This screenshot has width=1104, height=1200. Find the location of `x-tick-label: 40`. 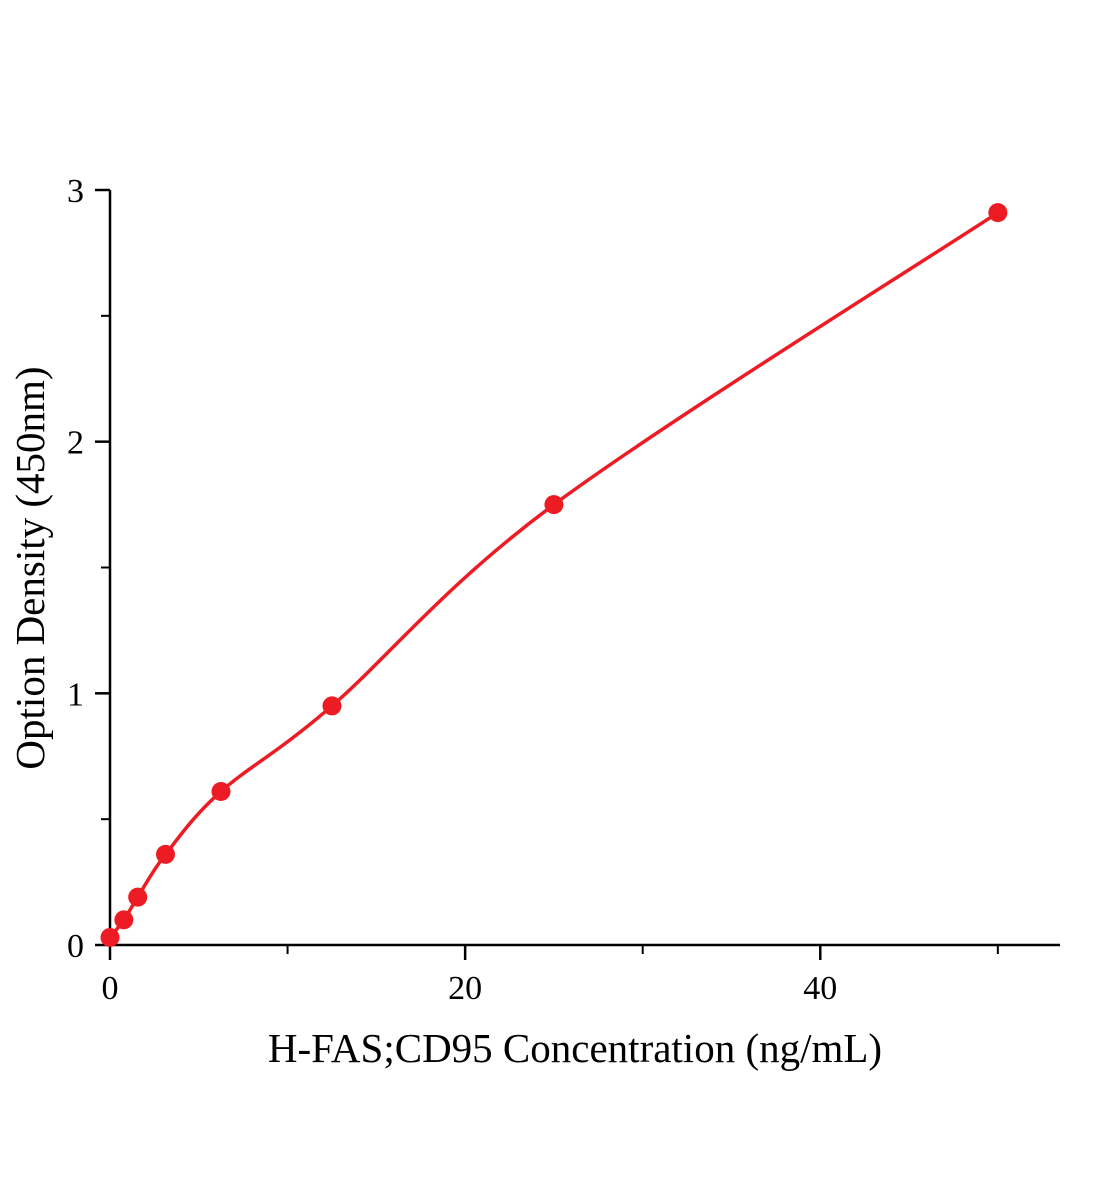

x-tick-label: 40 is located at coordinates (820, 988).